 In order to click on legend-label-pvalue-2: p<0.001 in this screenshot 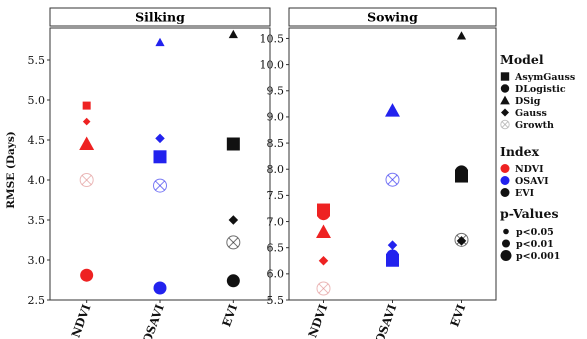, I will do `click(538, 256)`.